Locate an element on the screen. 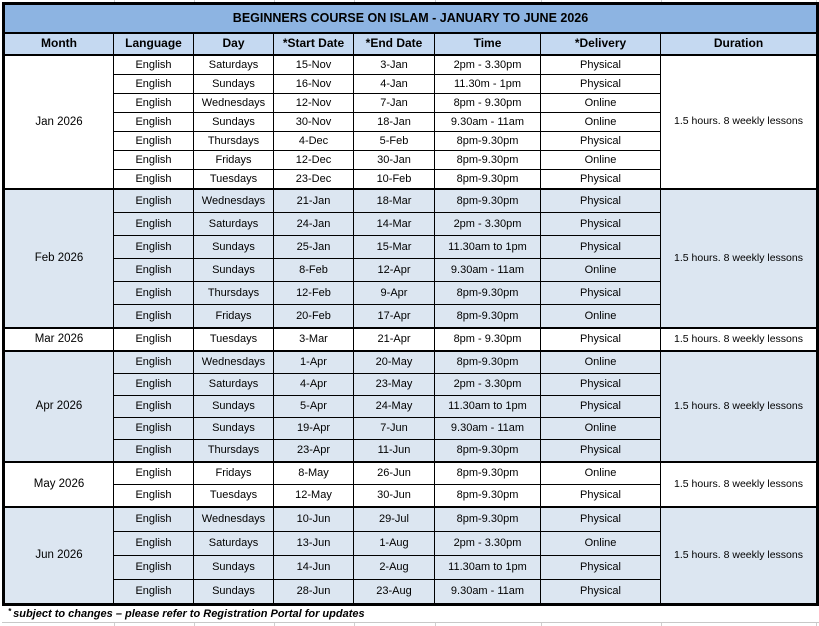 This screenshot has height=626, width=819. start-date-cell: 20-Feb is located at coordinates (313, 316).